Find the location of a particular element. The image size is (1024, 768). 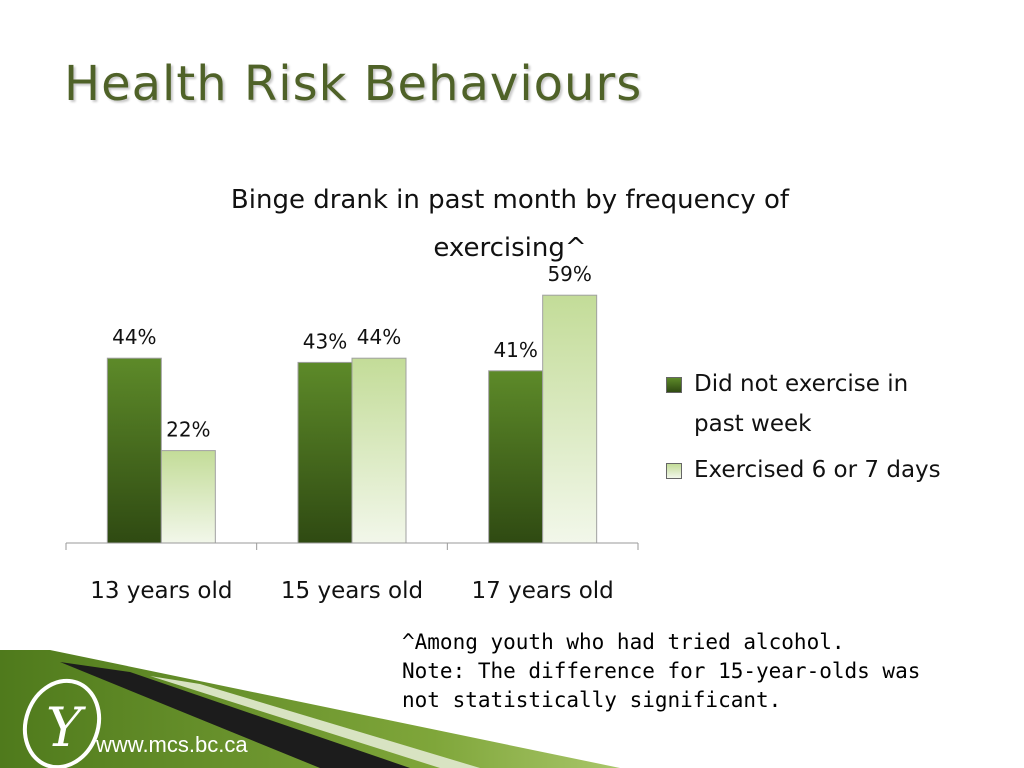

footer-green-band is located at coordinates (310, 709).